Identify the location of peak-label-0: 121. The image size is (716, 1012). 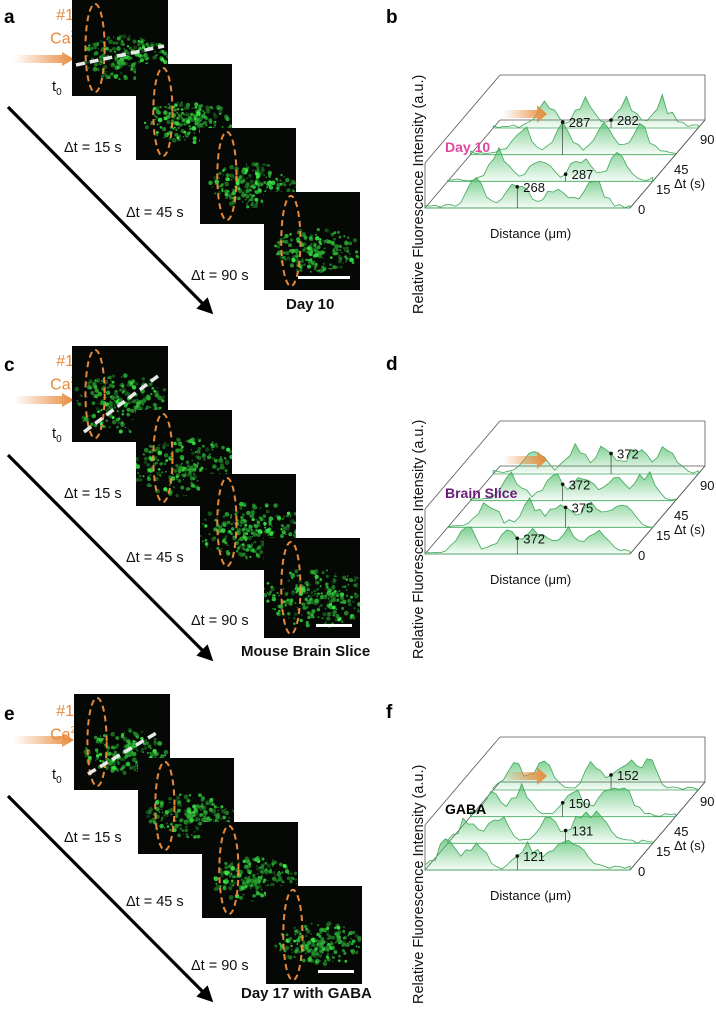
(534, 856).